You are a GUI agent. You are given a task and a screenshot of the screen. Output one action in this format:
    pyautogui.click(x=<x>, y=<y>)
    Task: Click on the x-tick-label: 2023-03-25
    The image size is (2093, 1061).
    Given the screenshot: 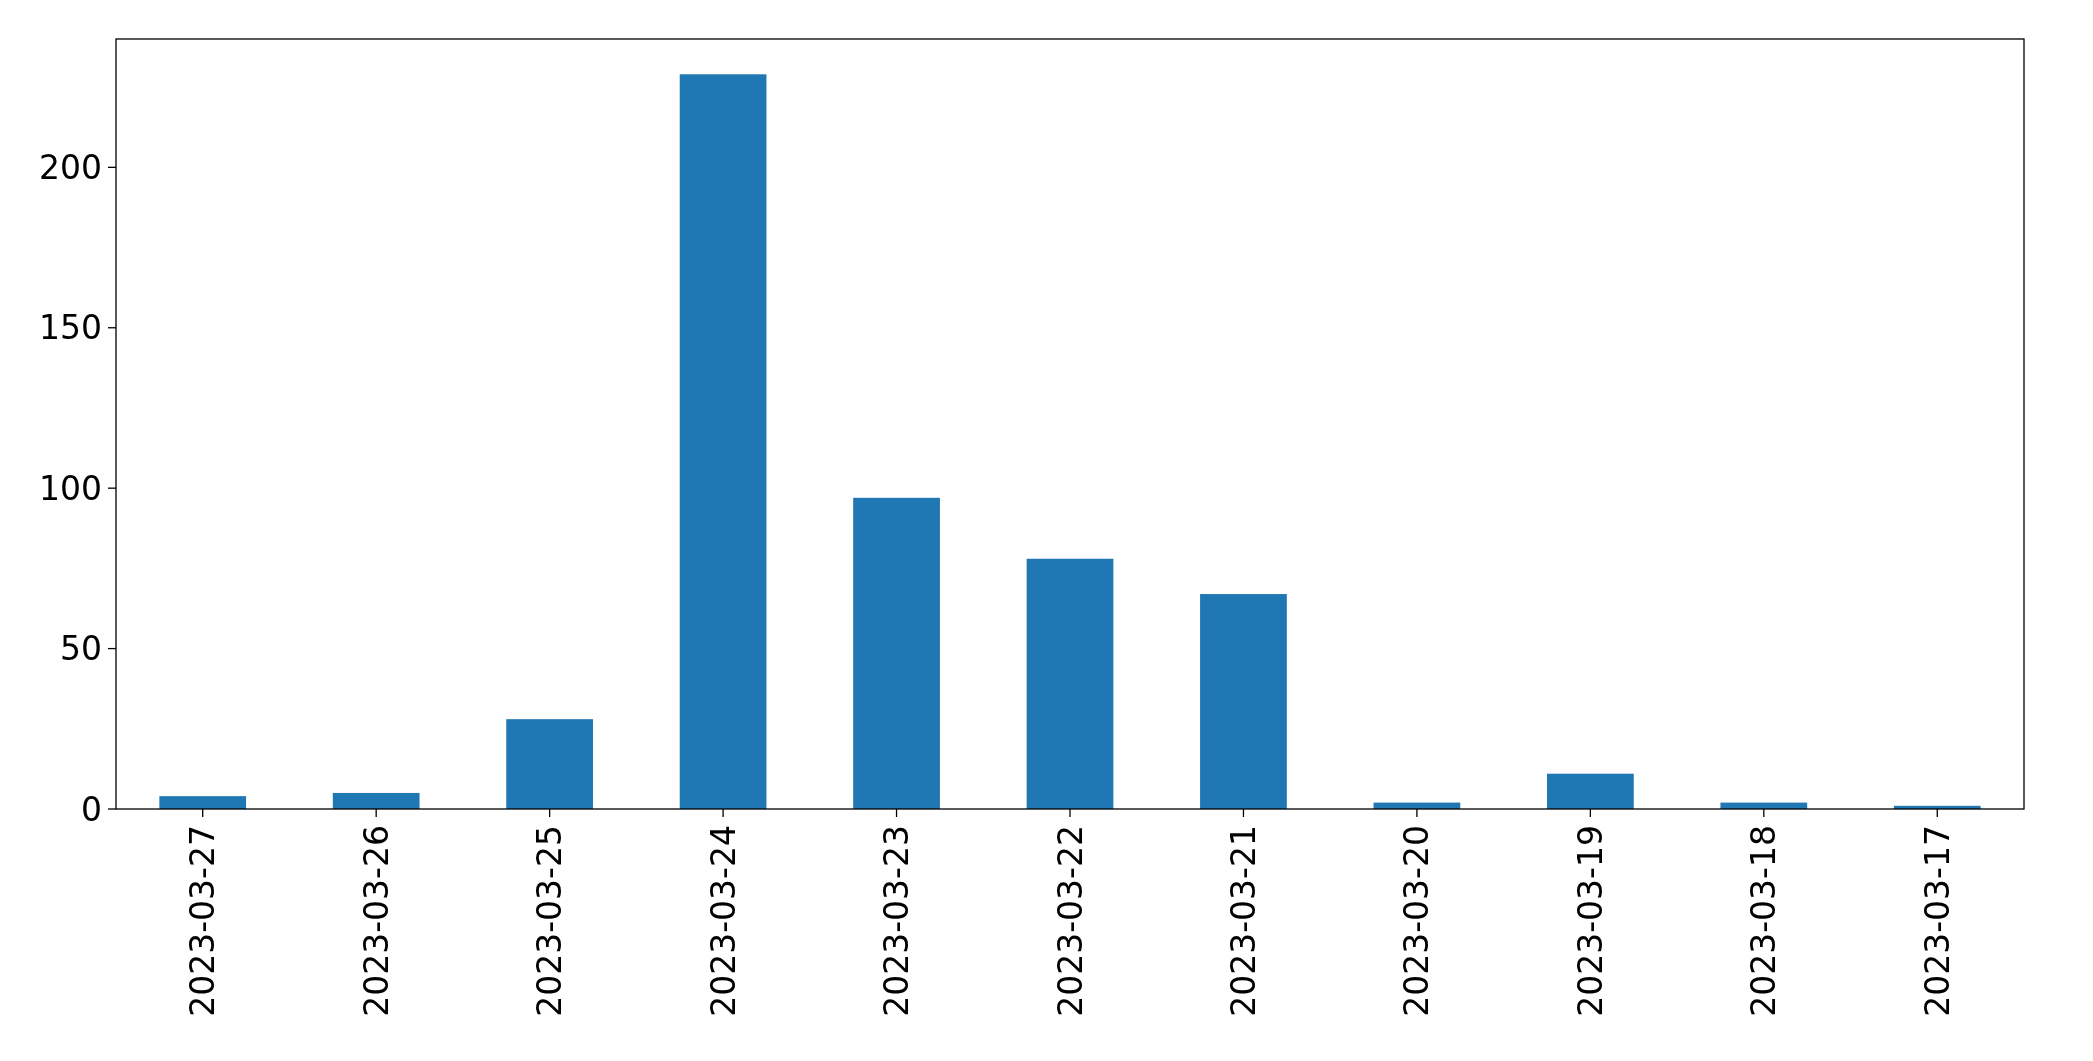 What is the action you would take?
    pyautogui.click(x=550, y=921)
    